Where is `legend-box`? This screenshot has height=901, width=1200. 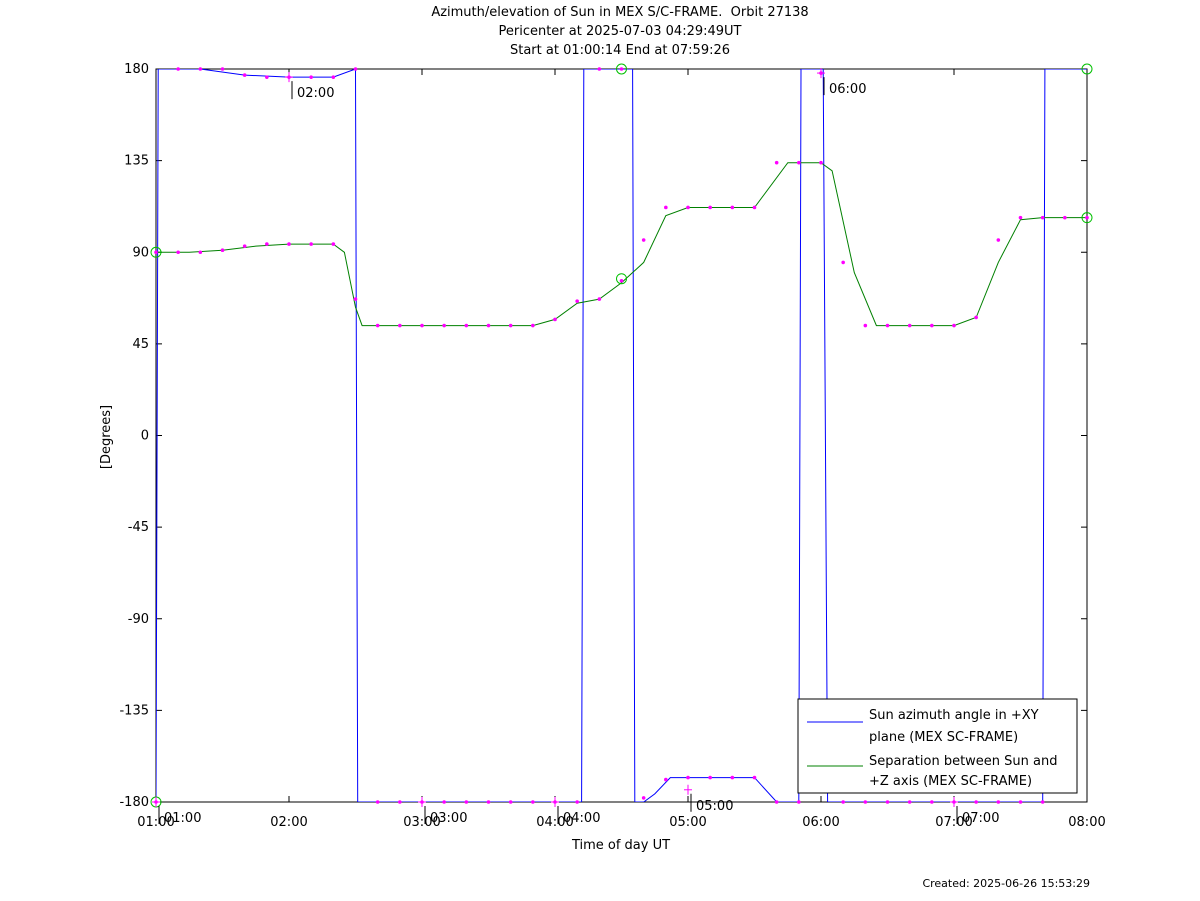 legend-box is located at coordinates (937, 746).